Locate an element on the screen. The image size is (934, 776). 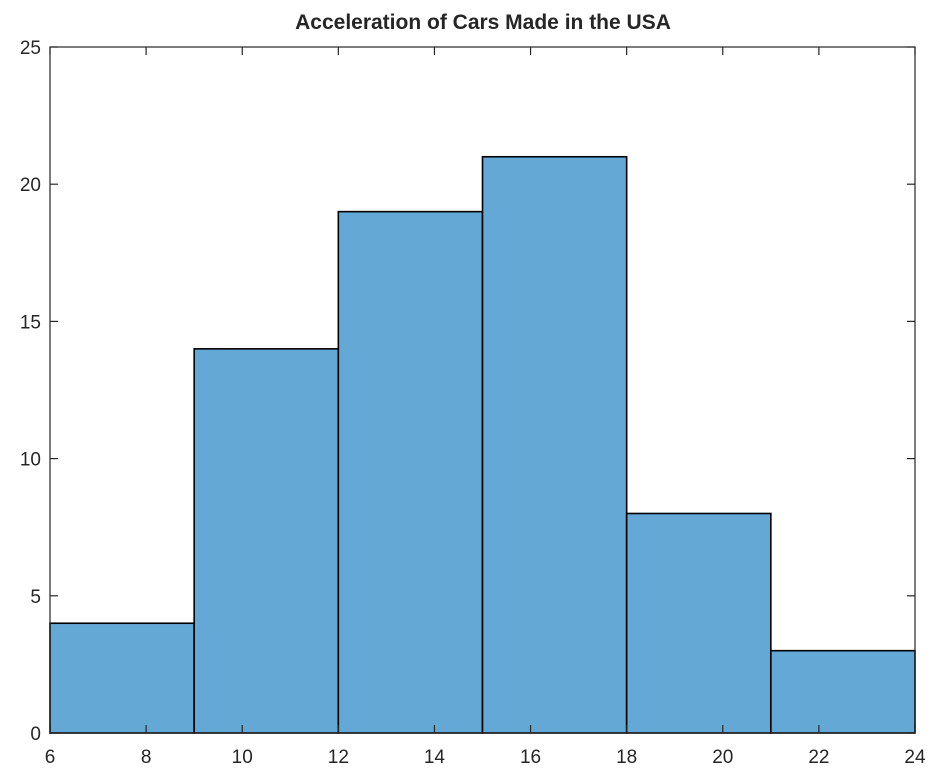
y-tick-label: 20 is located at coordinates (30, 185).